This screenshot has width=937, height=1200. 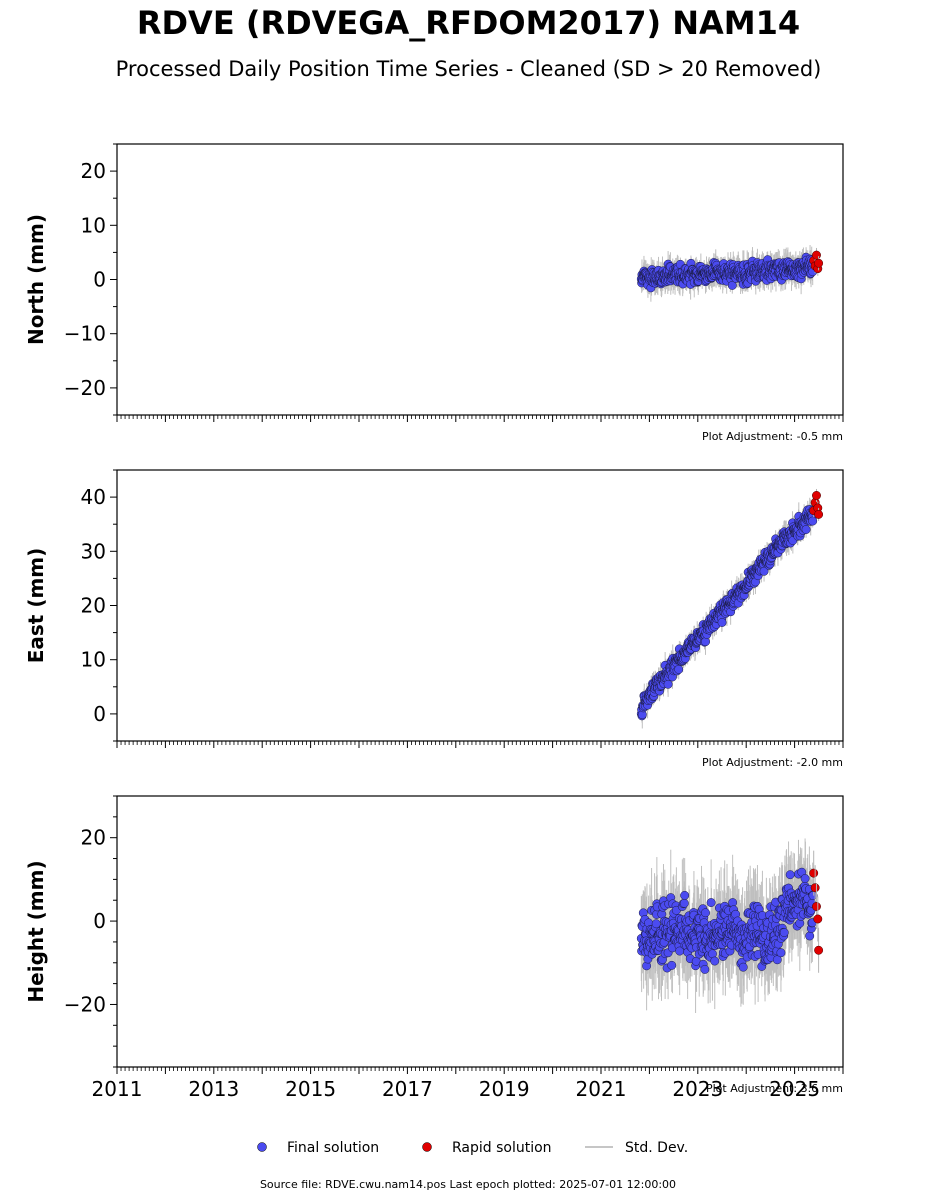 What do you see at coordinates (262, 1147) in the screenshot?
I see `legend-final-marker` at bounding box center [262, 1147].